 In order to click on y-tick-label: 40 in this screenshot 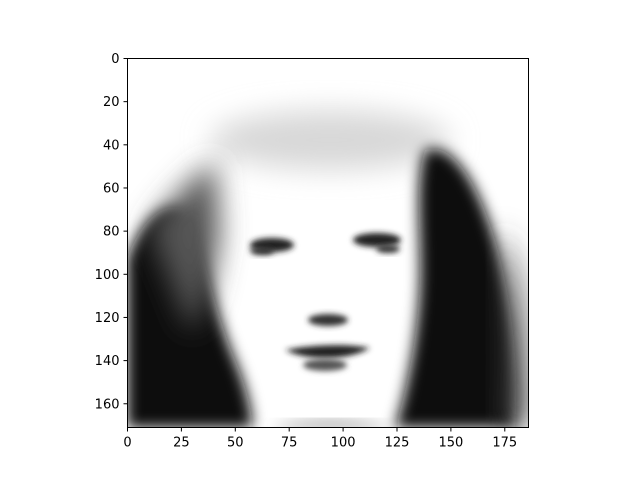, I will do `click(111, 145)`.